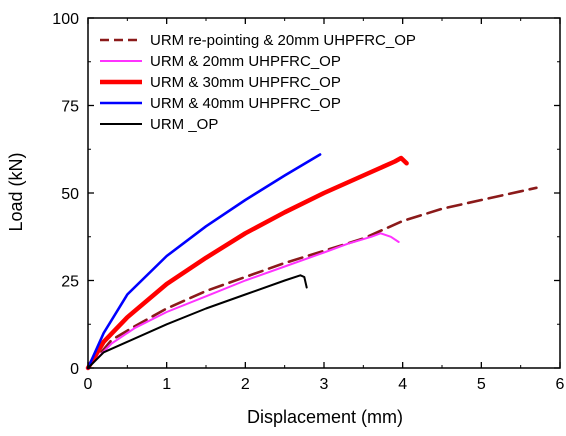  I want to click on x-tick-label: 5, so click(481, 384).